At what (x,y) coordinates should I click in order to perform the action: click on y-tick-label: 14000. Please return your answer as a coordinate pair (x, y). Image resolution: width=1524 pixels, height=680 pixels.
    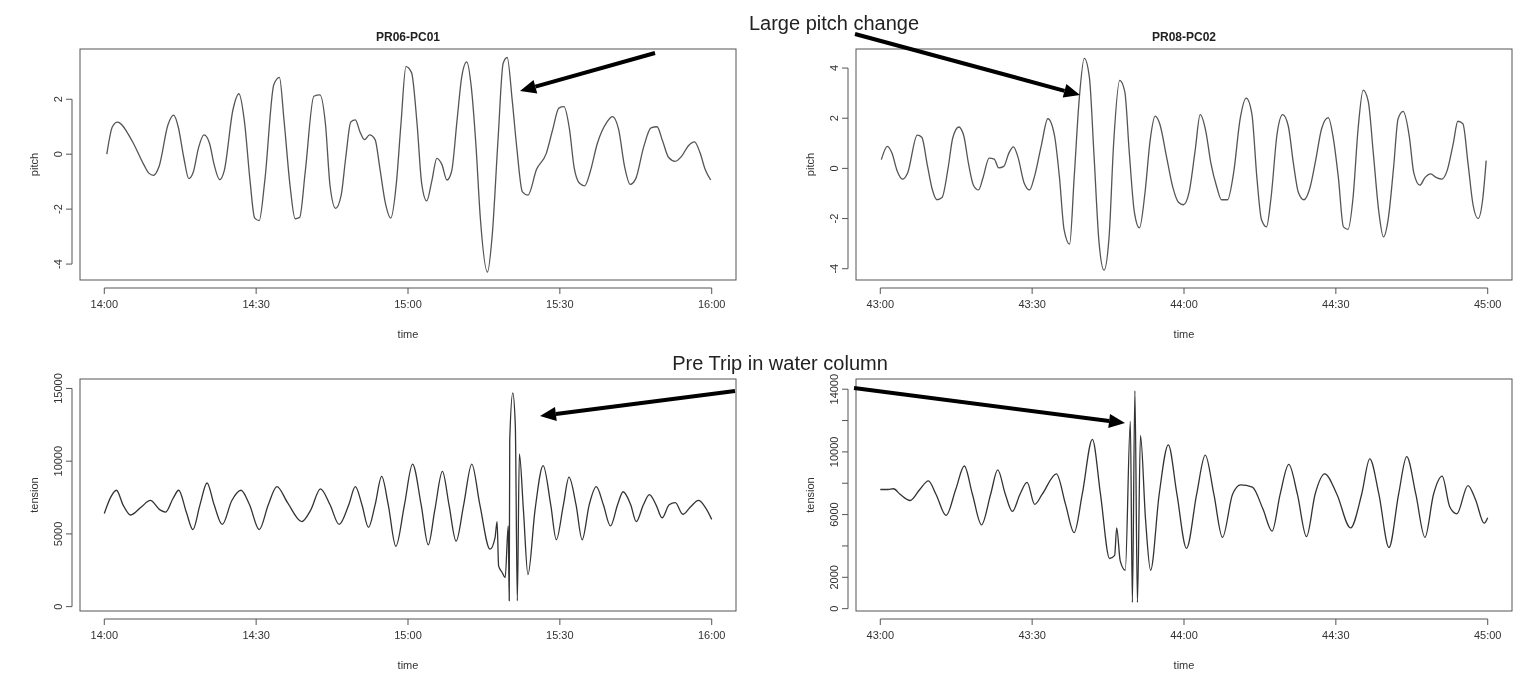
    Looking at the image, I should click on (834, 389).